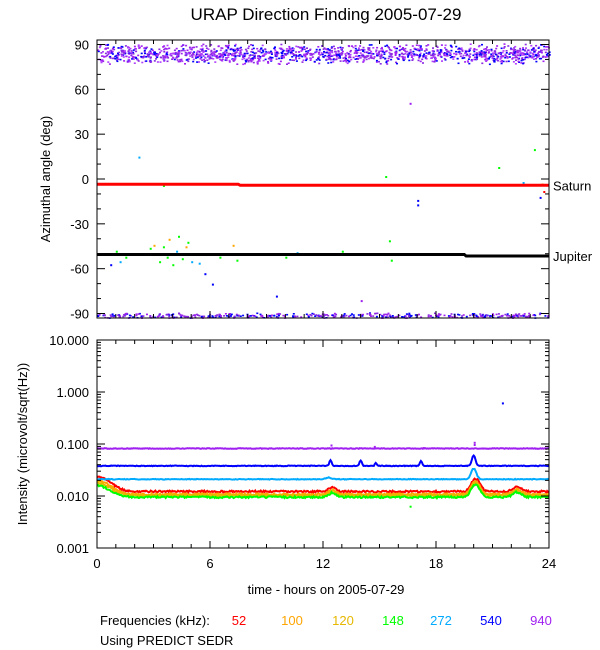  What do you see at coordinates (436, 563) in the screenshot?
I see `intensity-xtick-label: 18` at bounding box center [436, 563].